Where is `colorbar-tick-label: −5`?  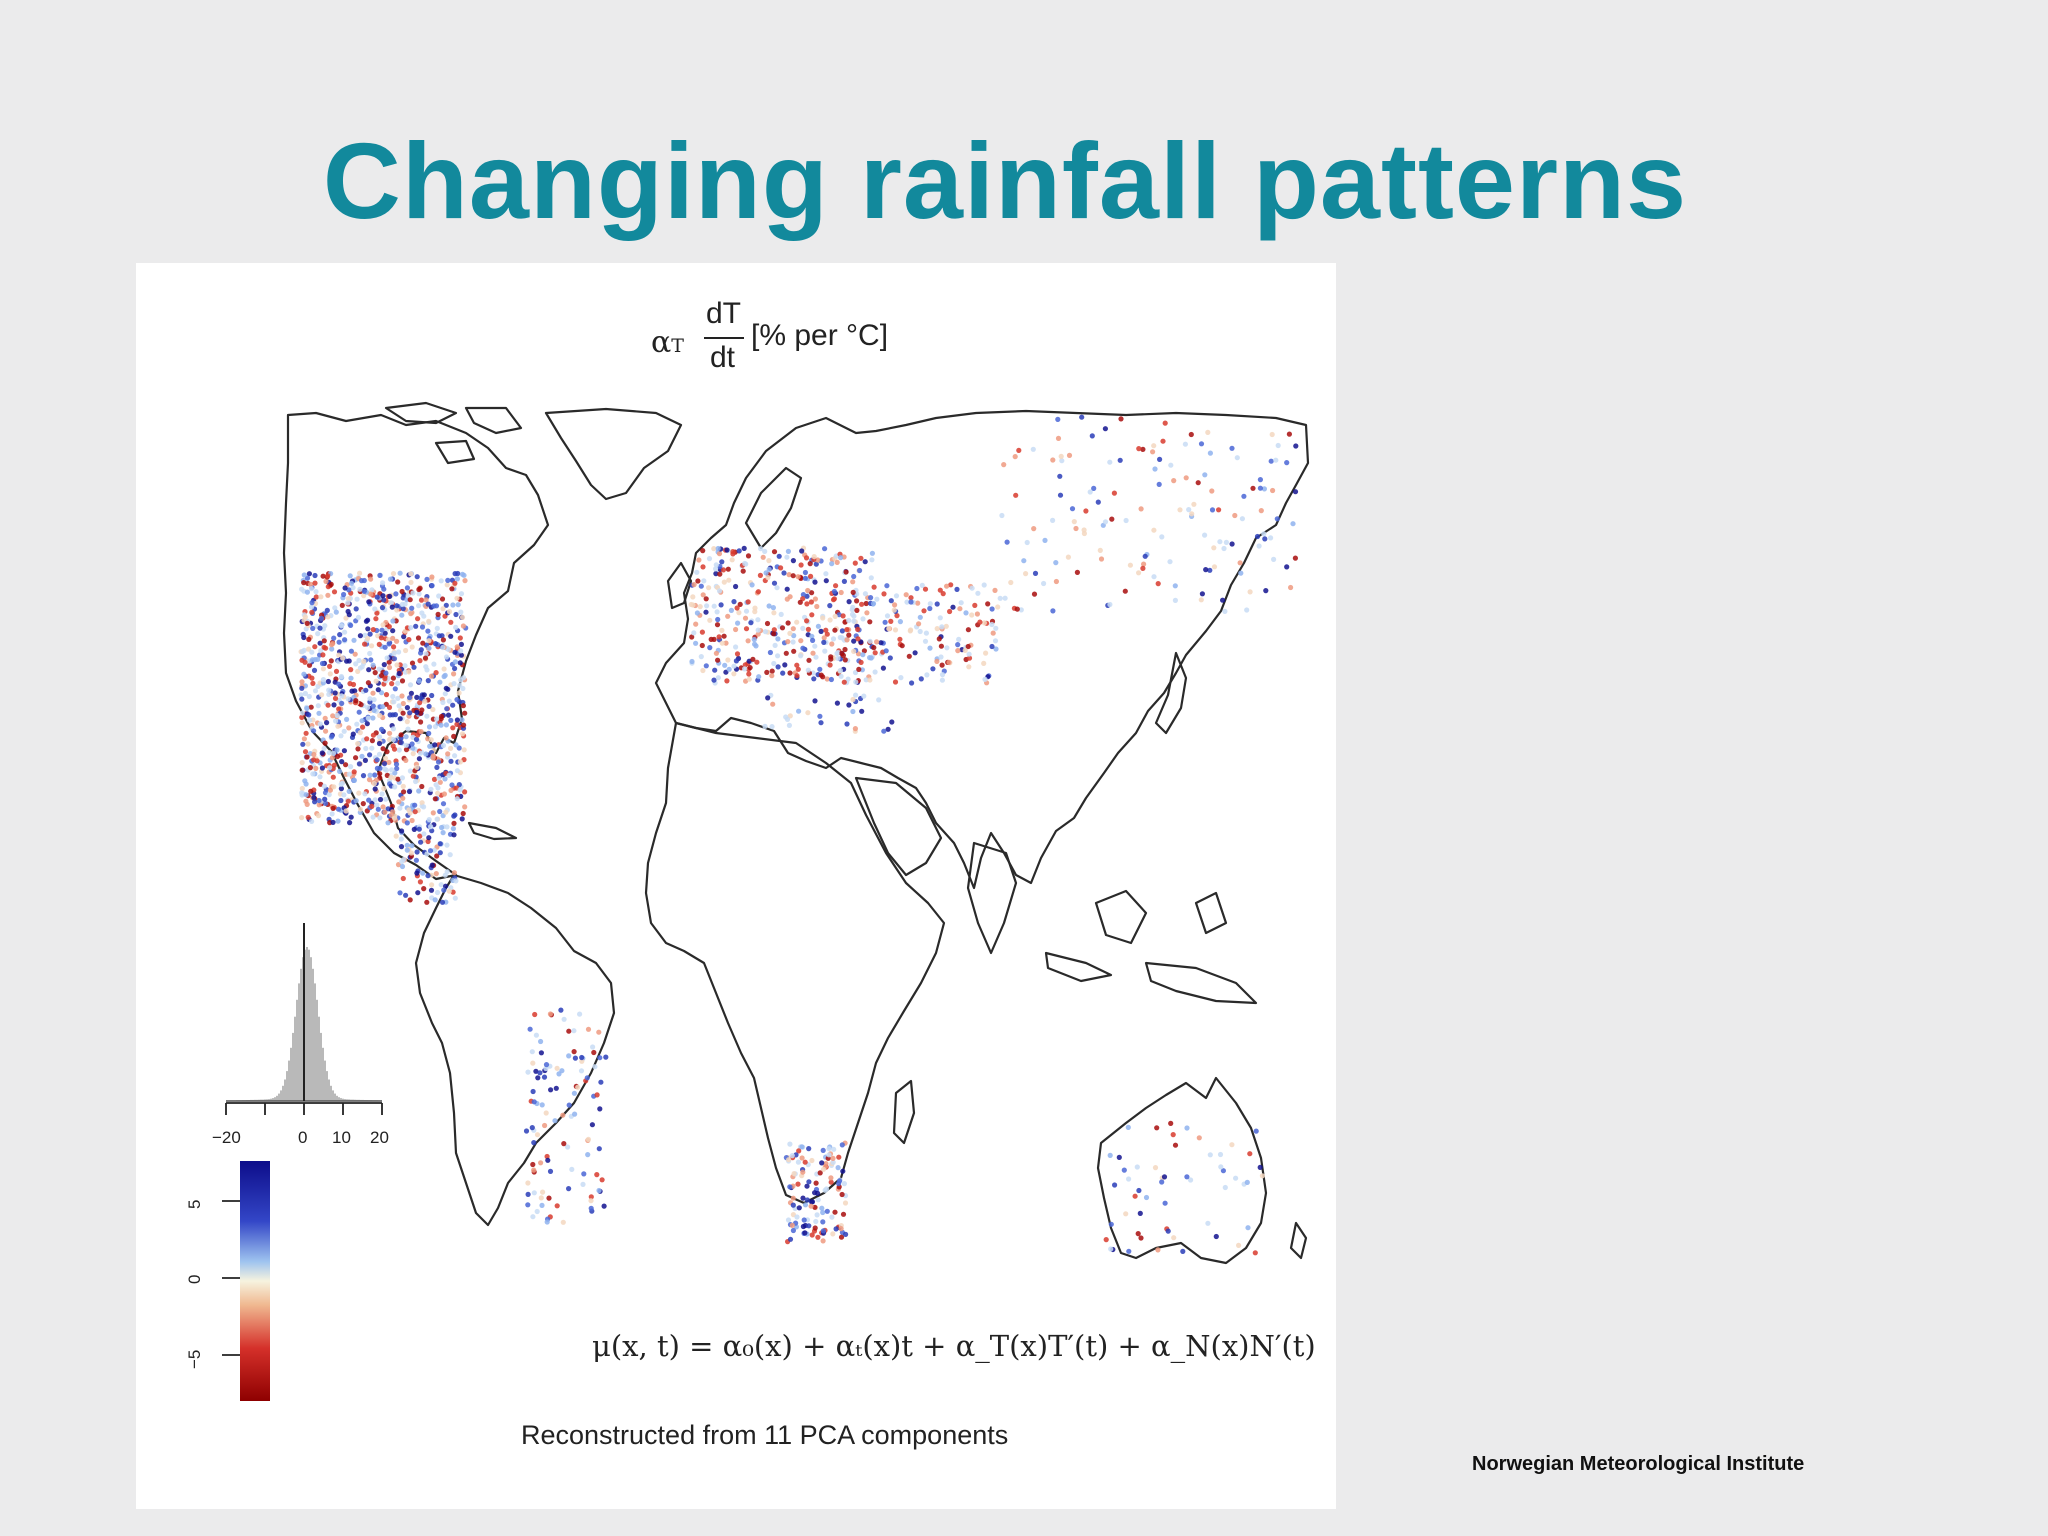 colorbar-tick-label: −5 is located at coordinates (194, 1359).